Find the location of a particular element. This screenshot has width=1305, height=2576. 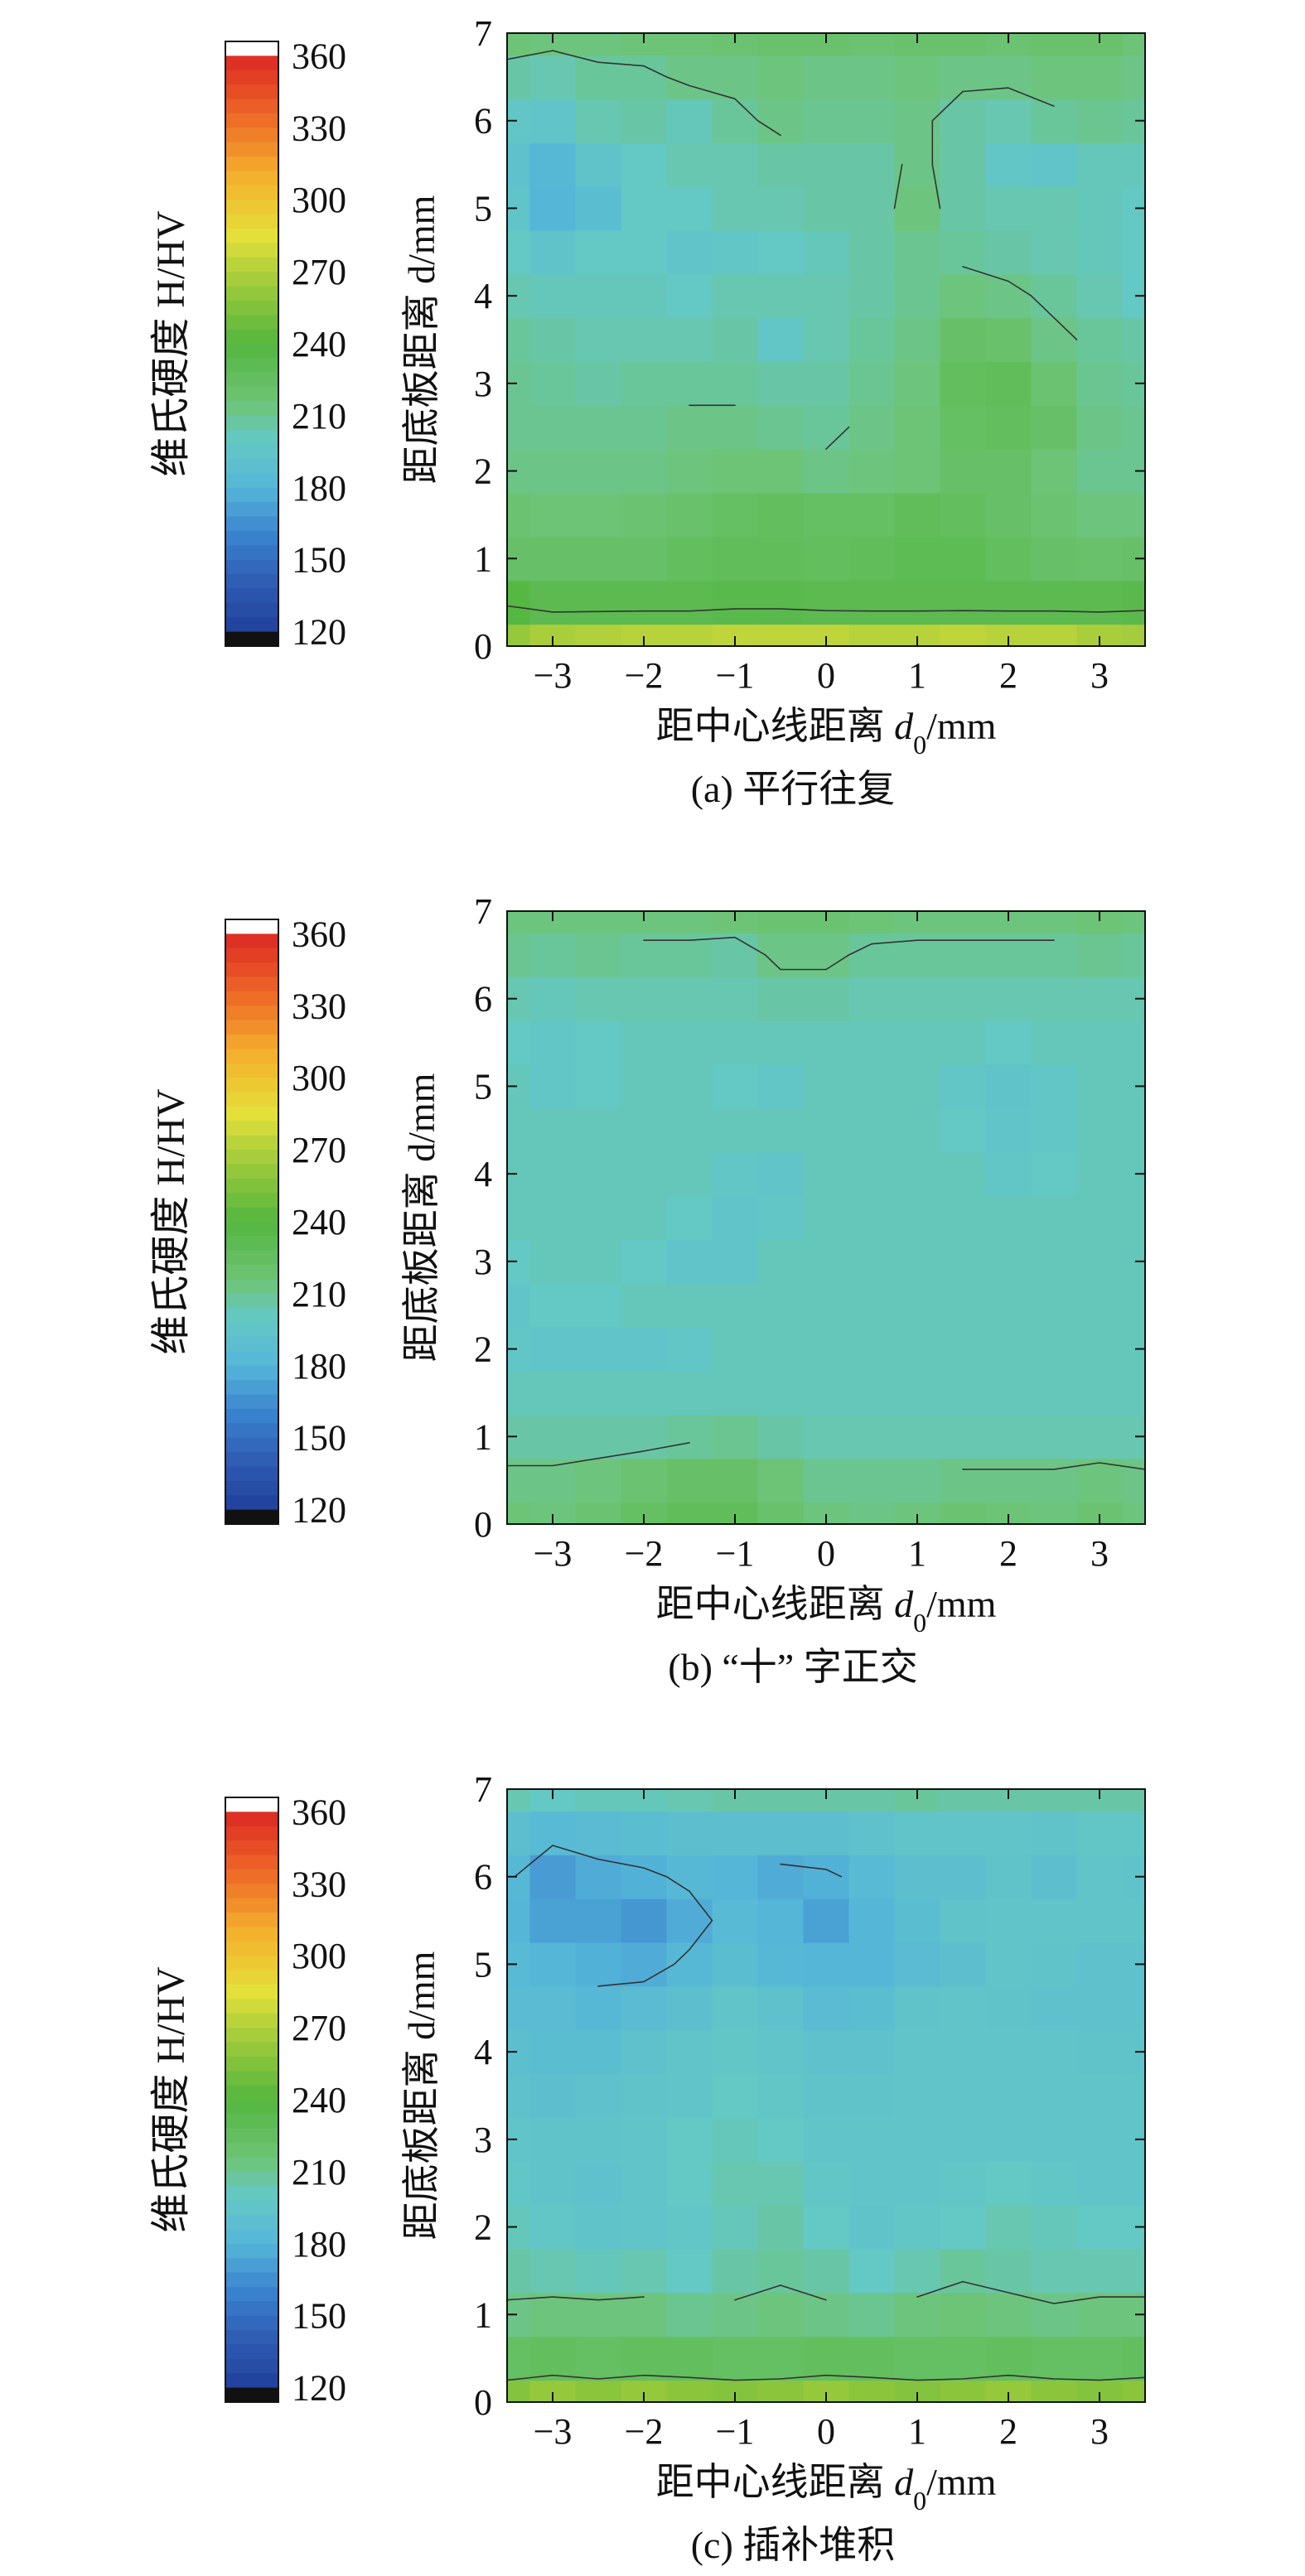

x-tick-label: −2 is located at coordinates (644, 2431).